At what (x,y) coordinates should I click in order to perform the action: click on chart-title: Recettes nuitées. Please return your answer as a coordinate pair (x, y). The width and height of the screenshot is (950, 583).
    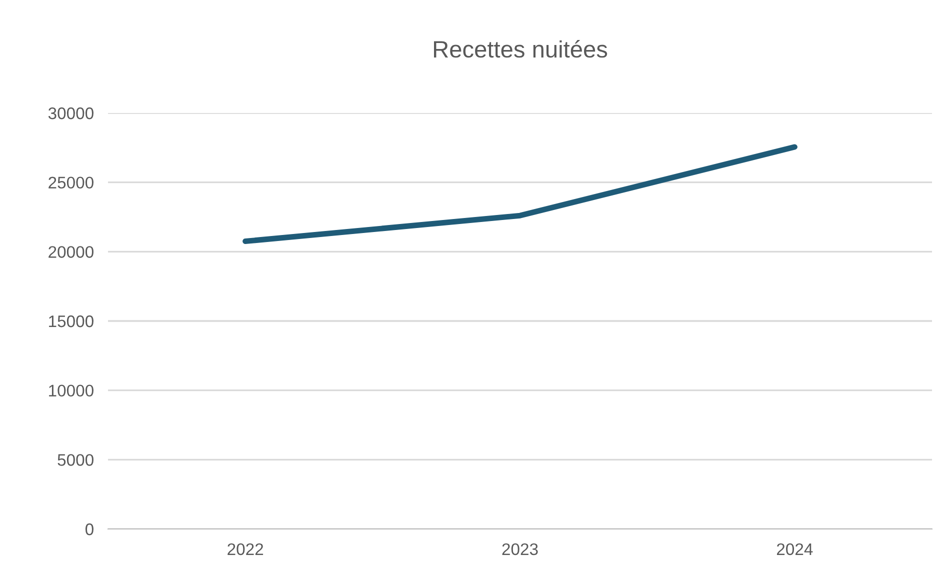
    Looking at the image, I should click on (521, 49).